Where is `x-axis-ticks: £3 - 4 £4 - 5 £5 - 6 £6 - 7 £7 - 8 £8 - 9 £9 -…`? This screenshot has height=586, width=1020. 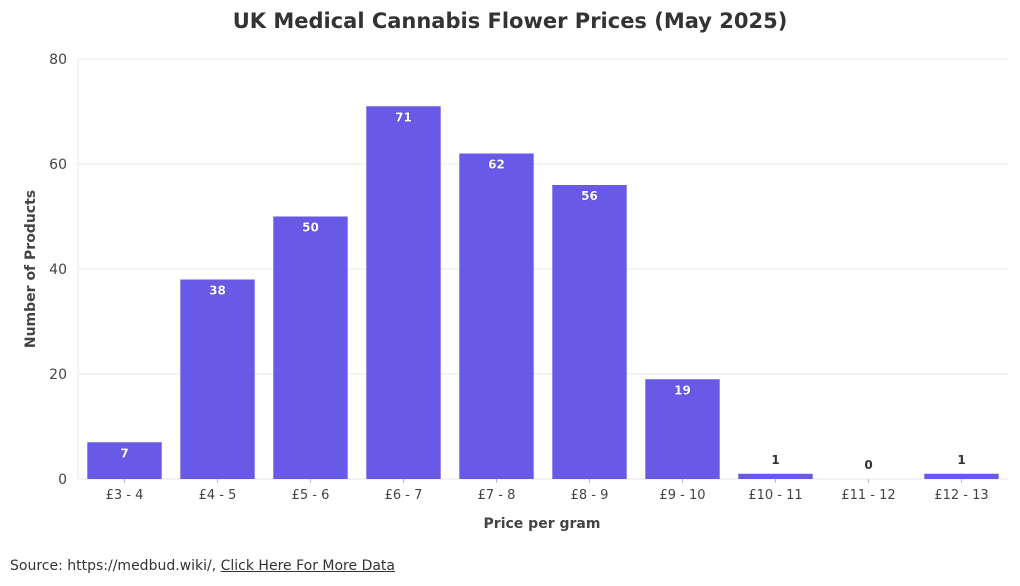 x-axis-ticks: £3 - 4 £4 - 5 £5 - 6 £6 - 7 £7 - 8 £8 - 9 £9 -… is located at coordinates (547, 491).